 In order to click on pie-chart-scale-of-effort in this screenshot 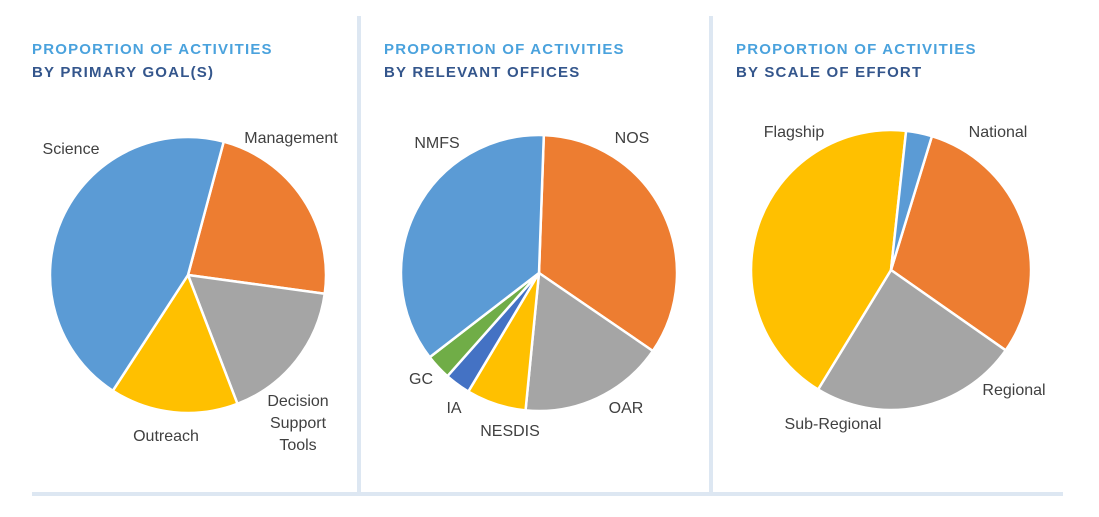, I will do `click(891, 270)`.